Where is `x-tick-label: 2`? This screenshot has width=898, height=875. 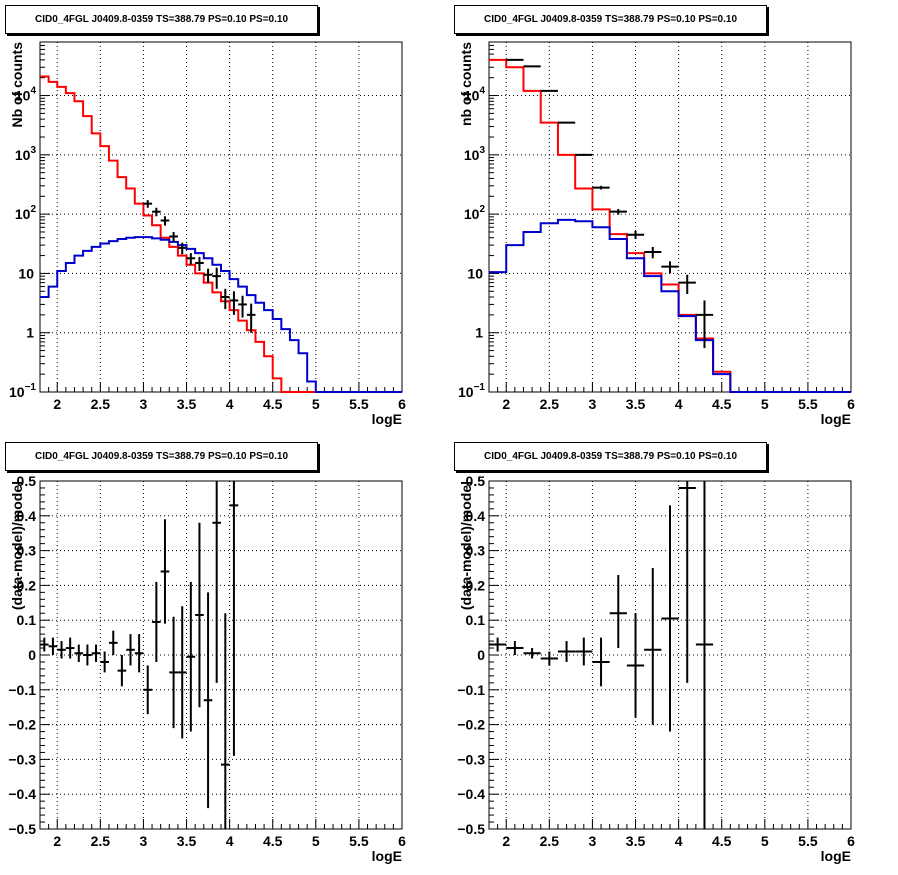 x-tick-label: 2 is located at coordinates (57, 404).